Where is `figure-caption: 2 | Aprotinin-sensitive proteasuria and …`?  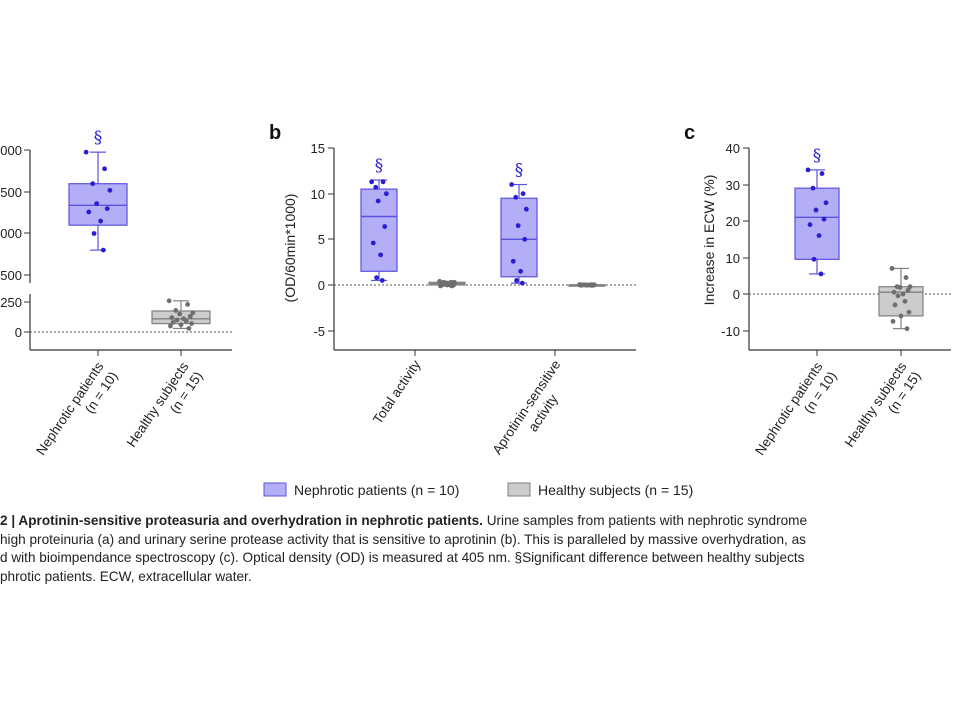 figure-caption: 2 | Aprotinin-sensitive proteasuria and … is located at coordinates (480, 552).